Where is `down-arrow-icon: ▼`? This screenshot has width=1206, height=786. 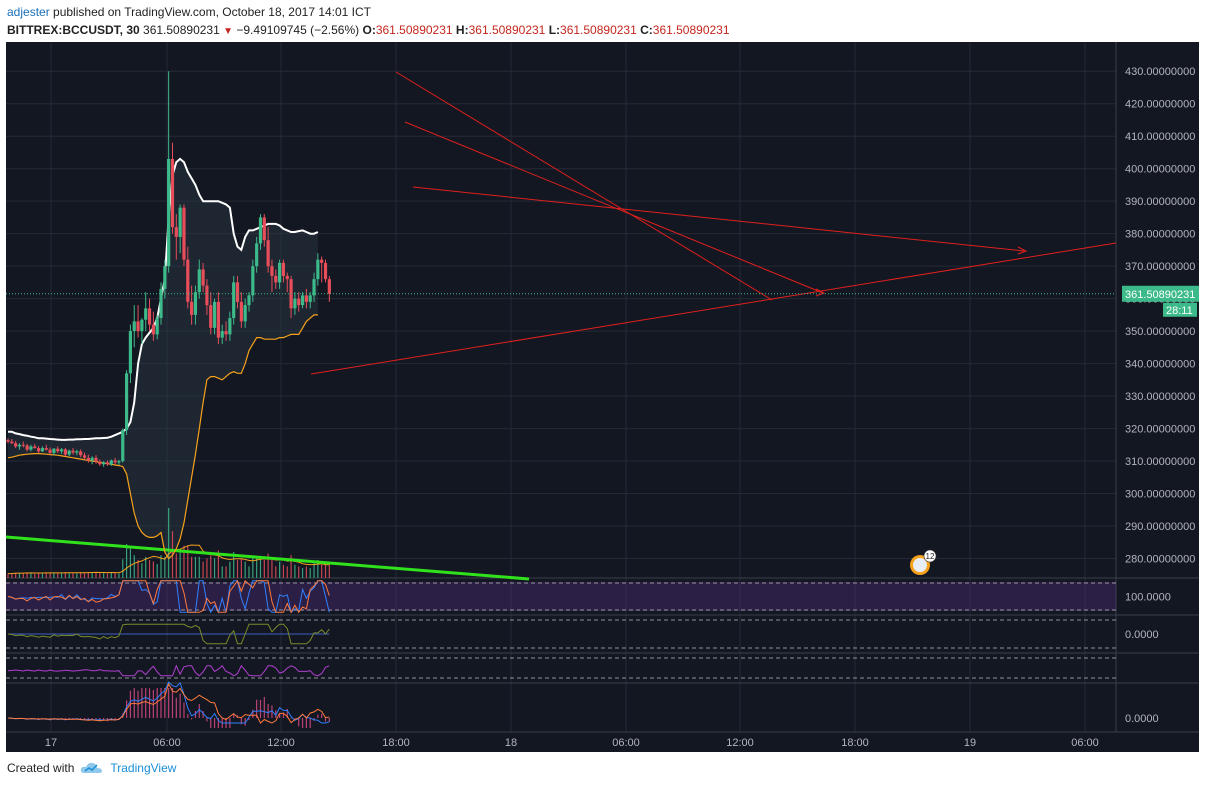
down-arrow-icon: ▼ is located at coordinates (228, 31).